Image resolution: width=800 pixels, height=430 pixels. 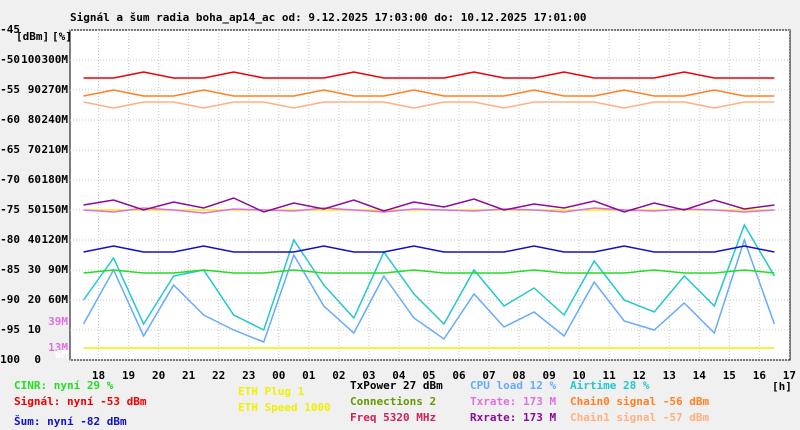 What do you see at coordinates (610, 385) in the screenshot?
I see `legend-entry: Airtime 28 %` at bounding box center [610, 385].